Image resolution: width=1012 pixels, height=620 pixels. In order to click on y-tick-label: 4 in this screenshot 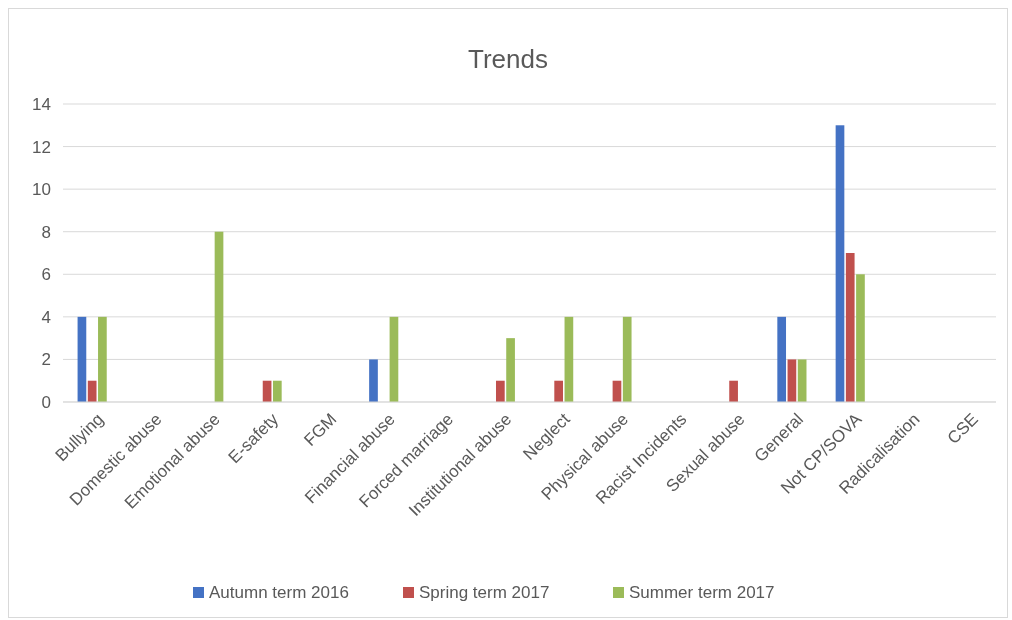, I will do `click(46, 317)`.